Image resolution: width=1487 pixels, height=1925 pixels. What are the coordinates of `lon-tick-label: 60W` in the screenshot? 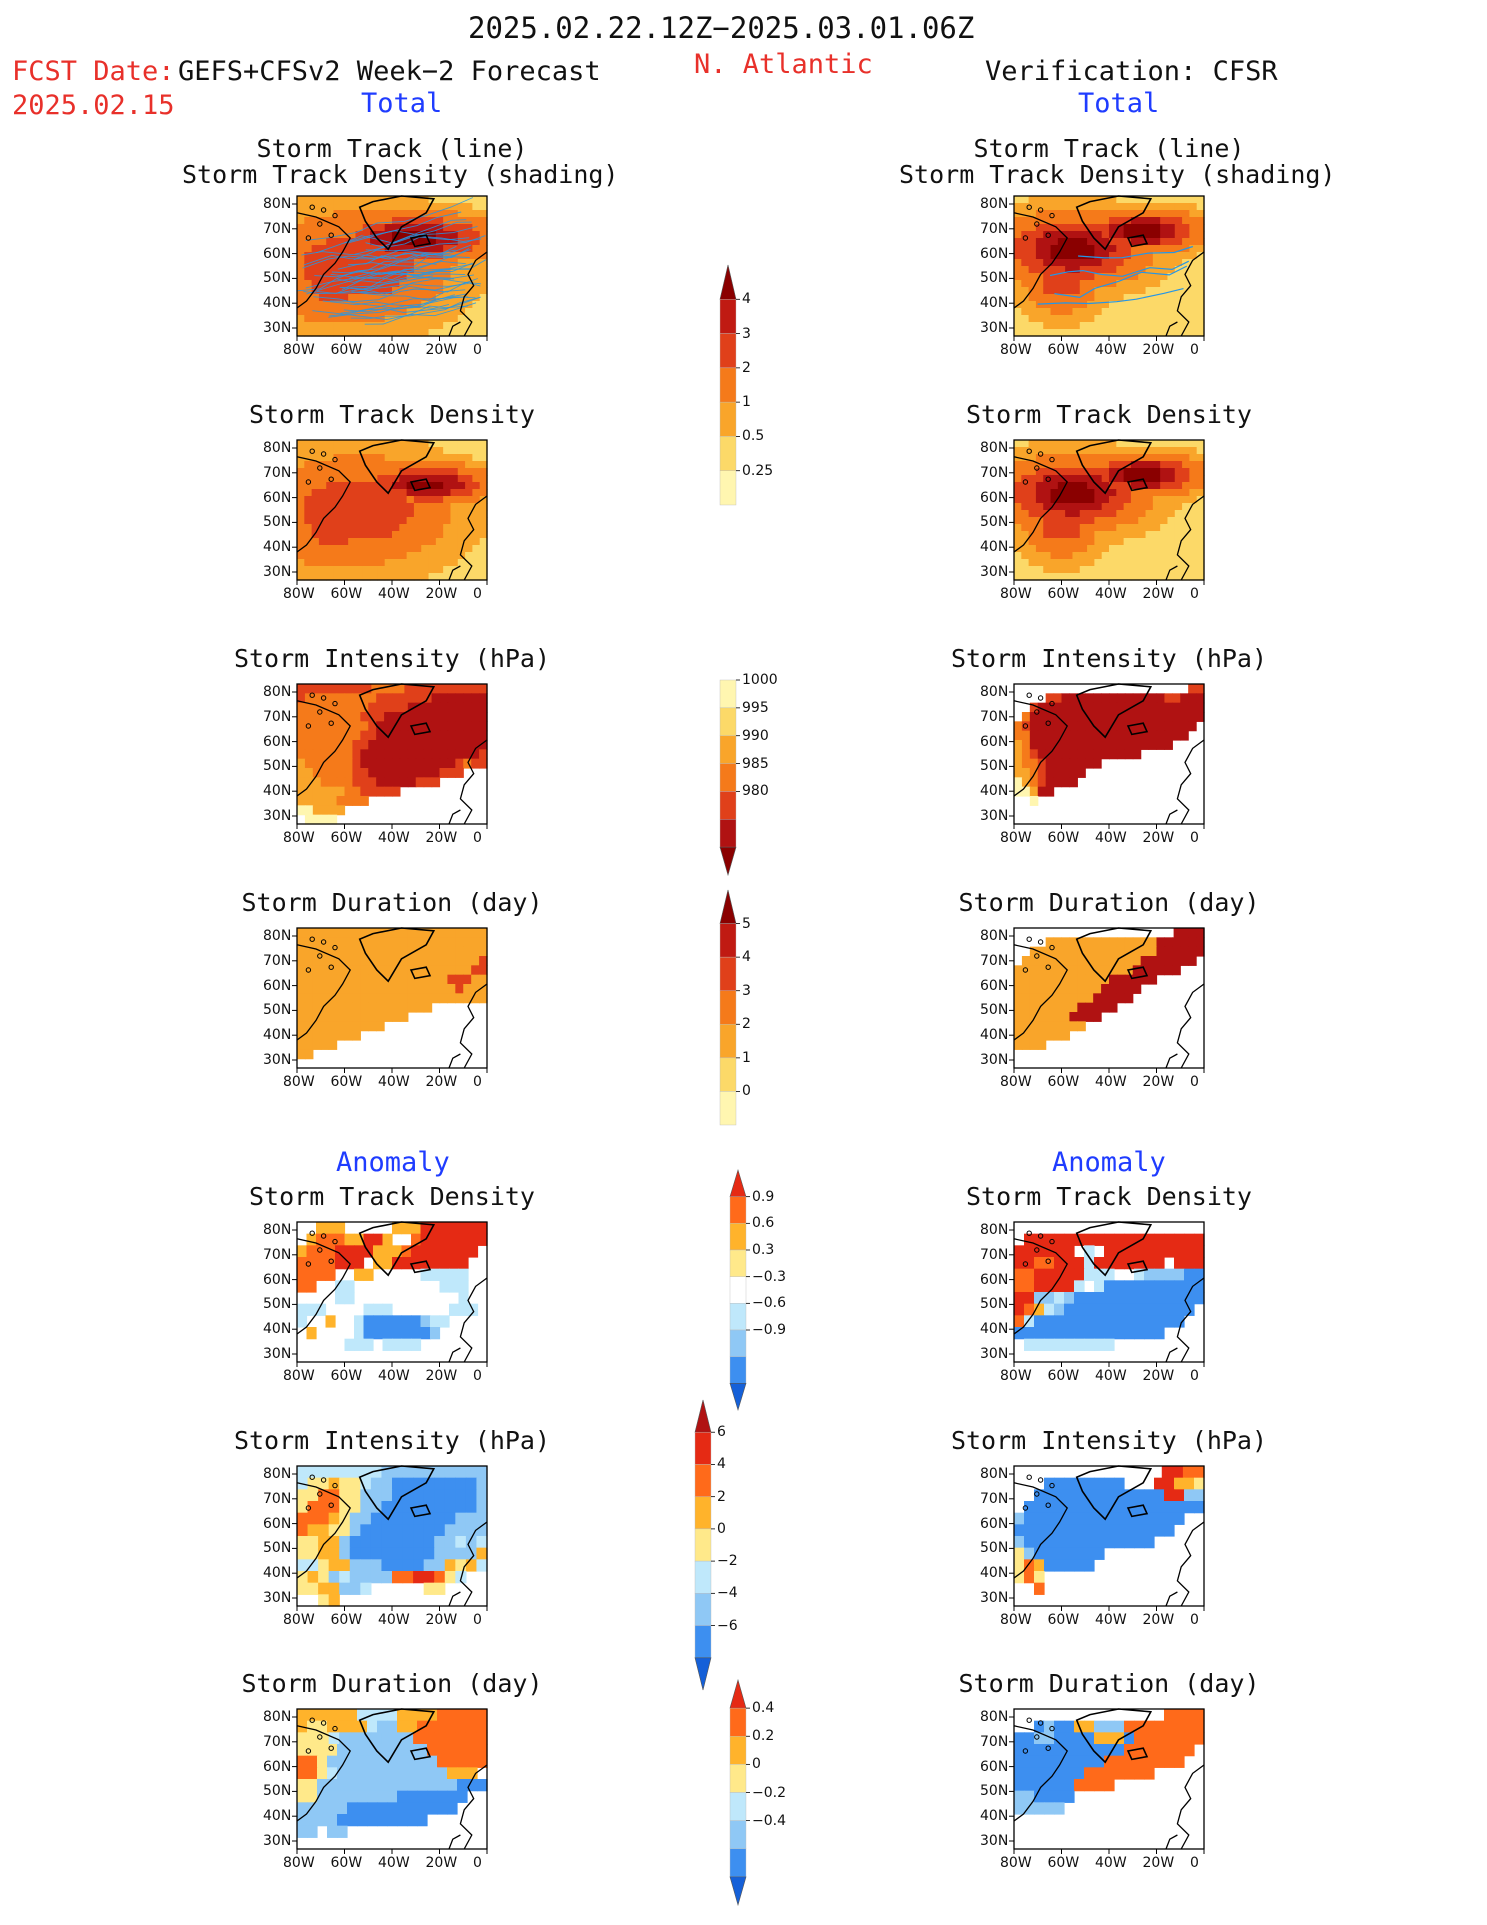 It's located at (1063, 1620).